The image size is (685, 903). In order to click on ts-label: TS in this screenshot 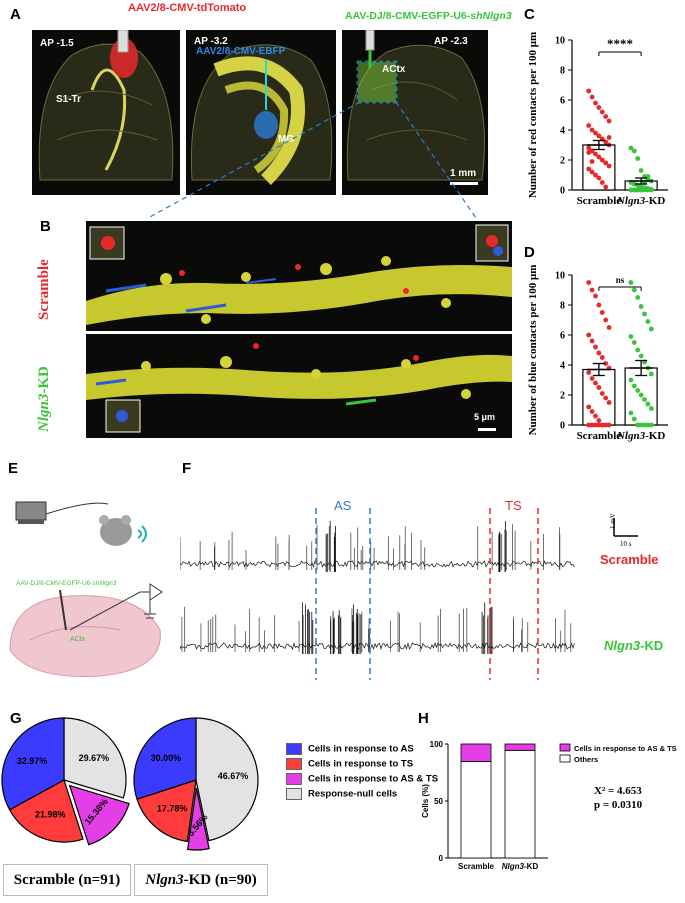, I will do `click(513, 505)`.